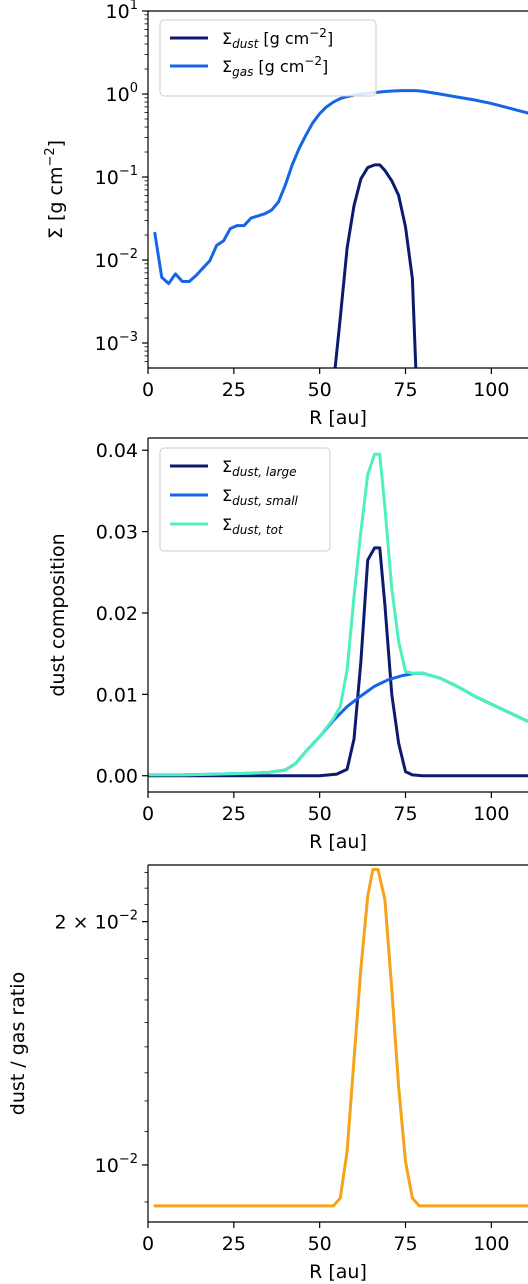 This screenshot has height=1284, width=528. What do you see at coordinates (253, 526) in the screenshot?
I see `legend-entry: Σdust, tot` at bounding box center [253, 526].